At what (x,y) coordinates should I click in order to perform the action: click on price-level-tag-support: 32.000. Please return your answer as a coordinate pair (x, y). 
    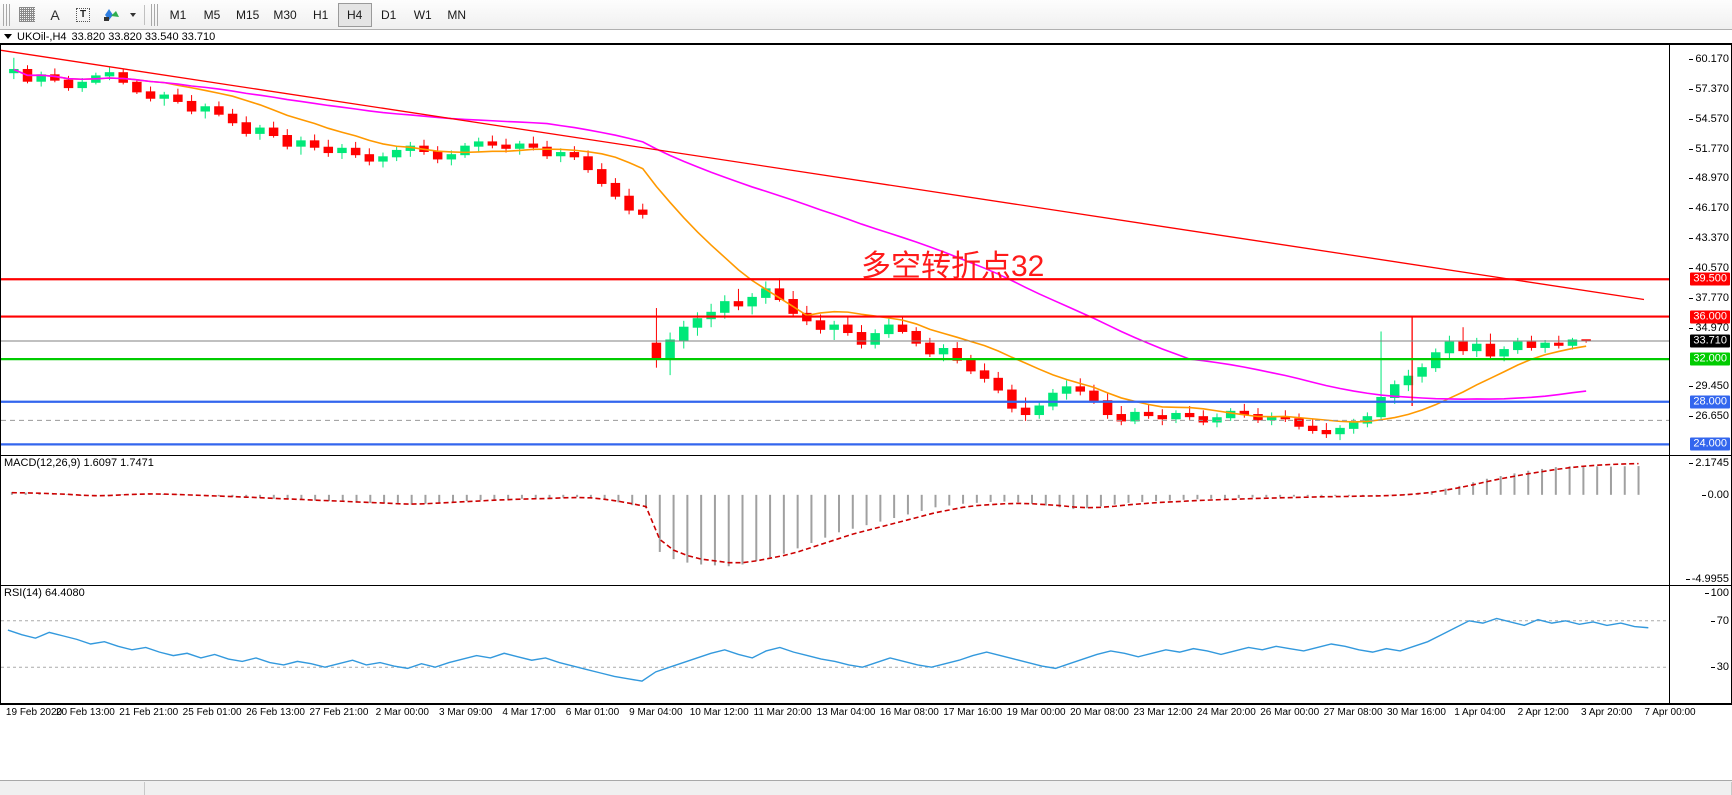
    Looking at the image, I should click on (1710, 359).